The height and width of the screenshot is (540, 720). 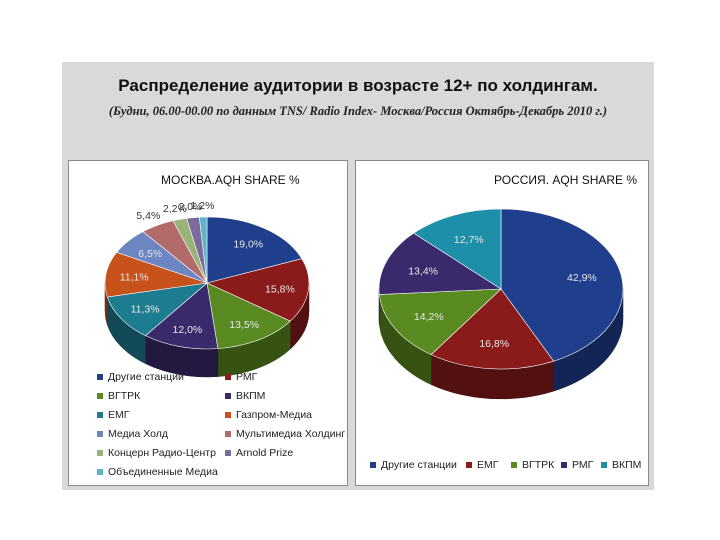 I want to click on legend-item: Газпром-Медиа, so click(x=268, y=415).